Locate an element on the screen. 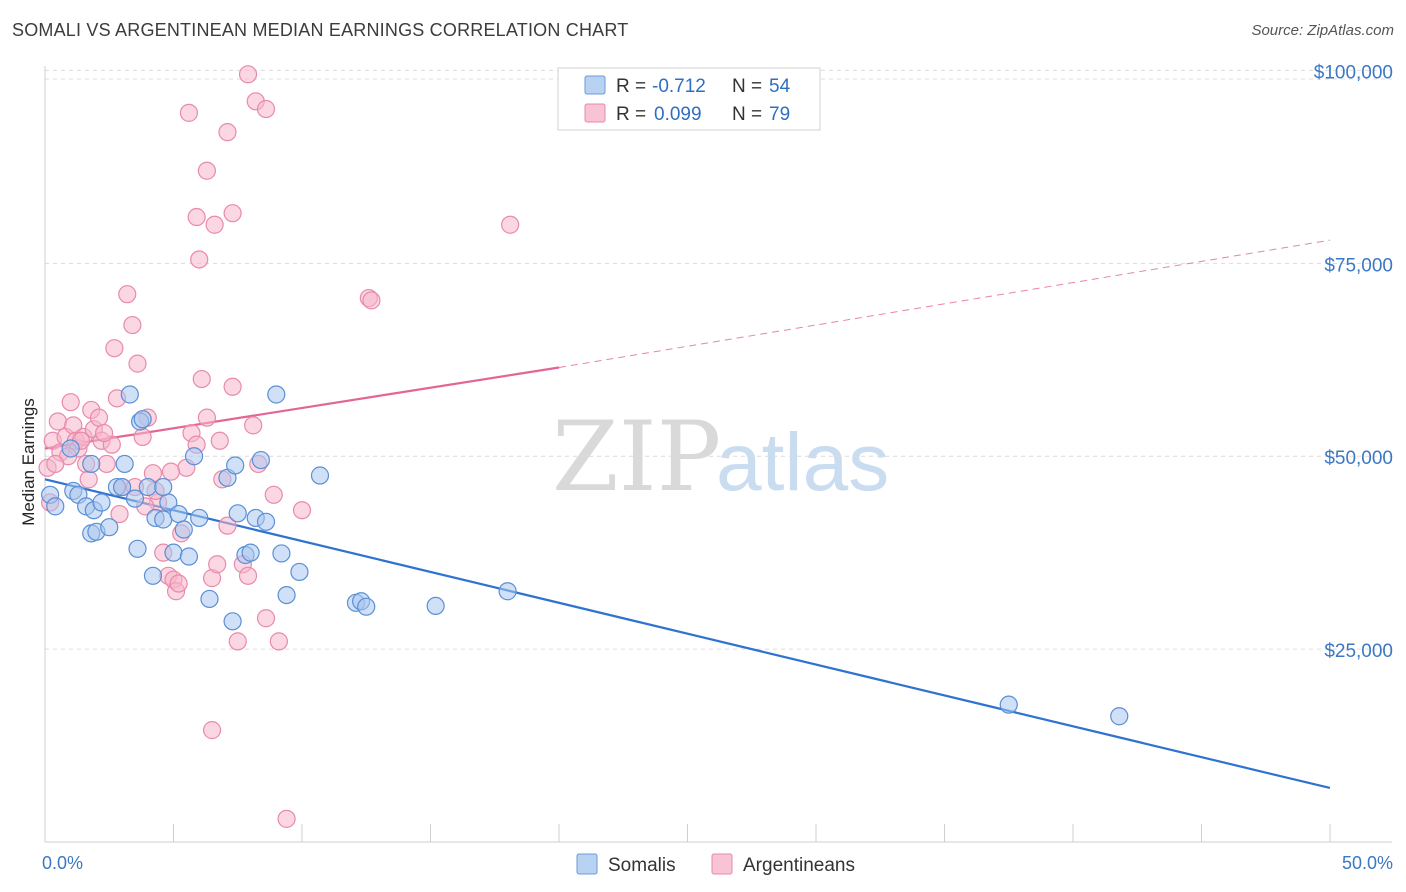 Image resolution: width=1406 pixels, height=892 pixels. legend-r-label-2: R = is located at coordinates (631, 114).